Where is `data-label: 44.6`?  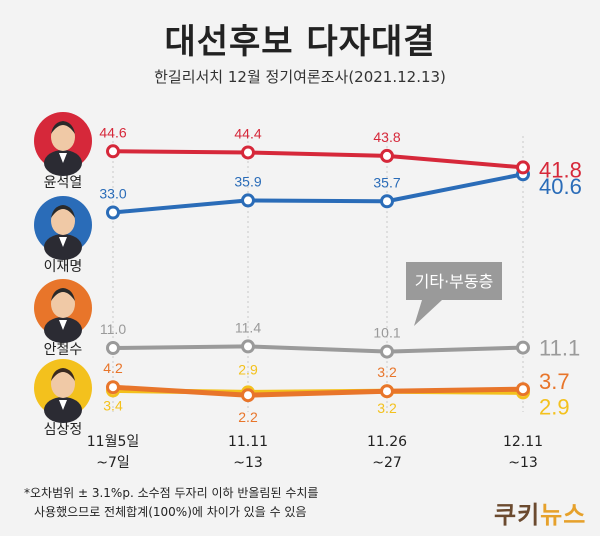 data-label: 44.6 is located at coordinates (112, 132).